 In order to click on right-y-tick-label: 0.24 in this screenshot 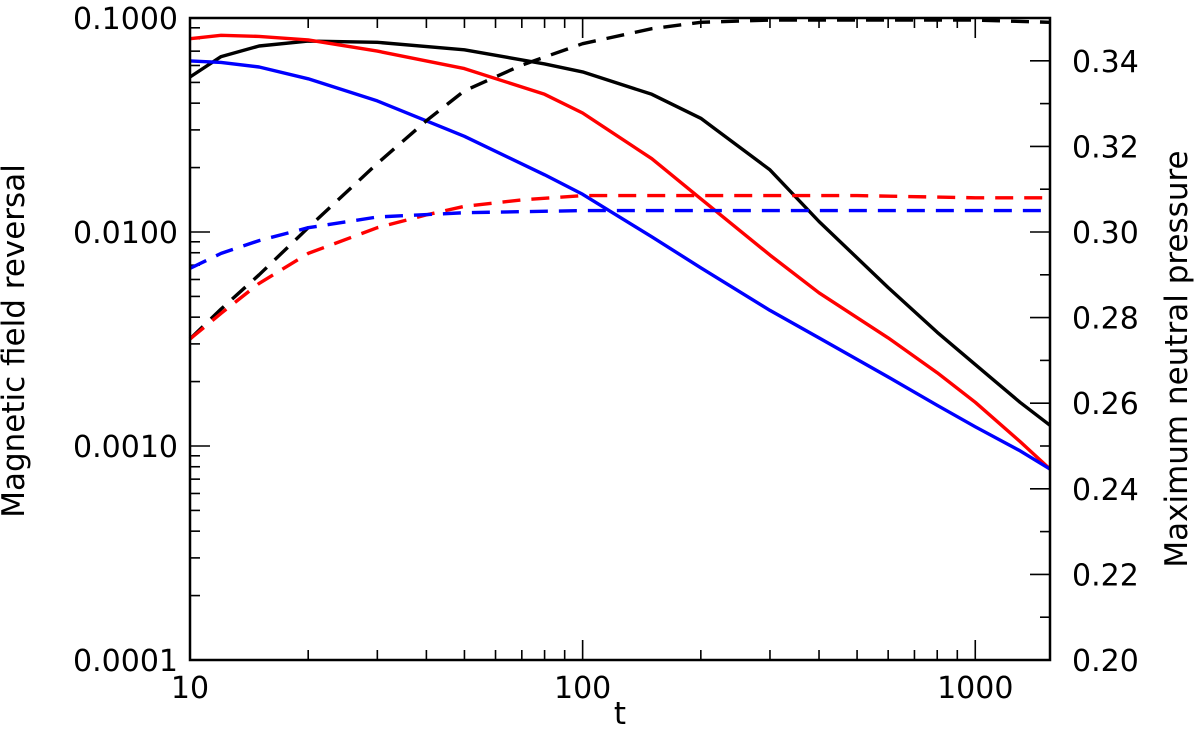, I will do `click(1105, 490)`.